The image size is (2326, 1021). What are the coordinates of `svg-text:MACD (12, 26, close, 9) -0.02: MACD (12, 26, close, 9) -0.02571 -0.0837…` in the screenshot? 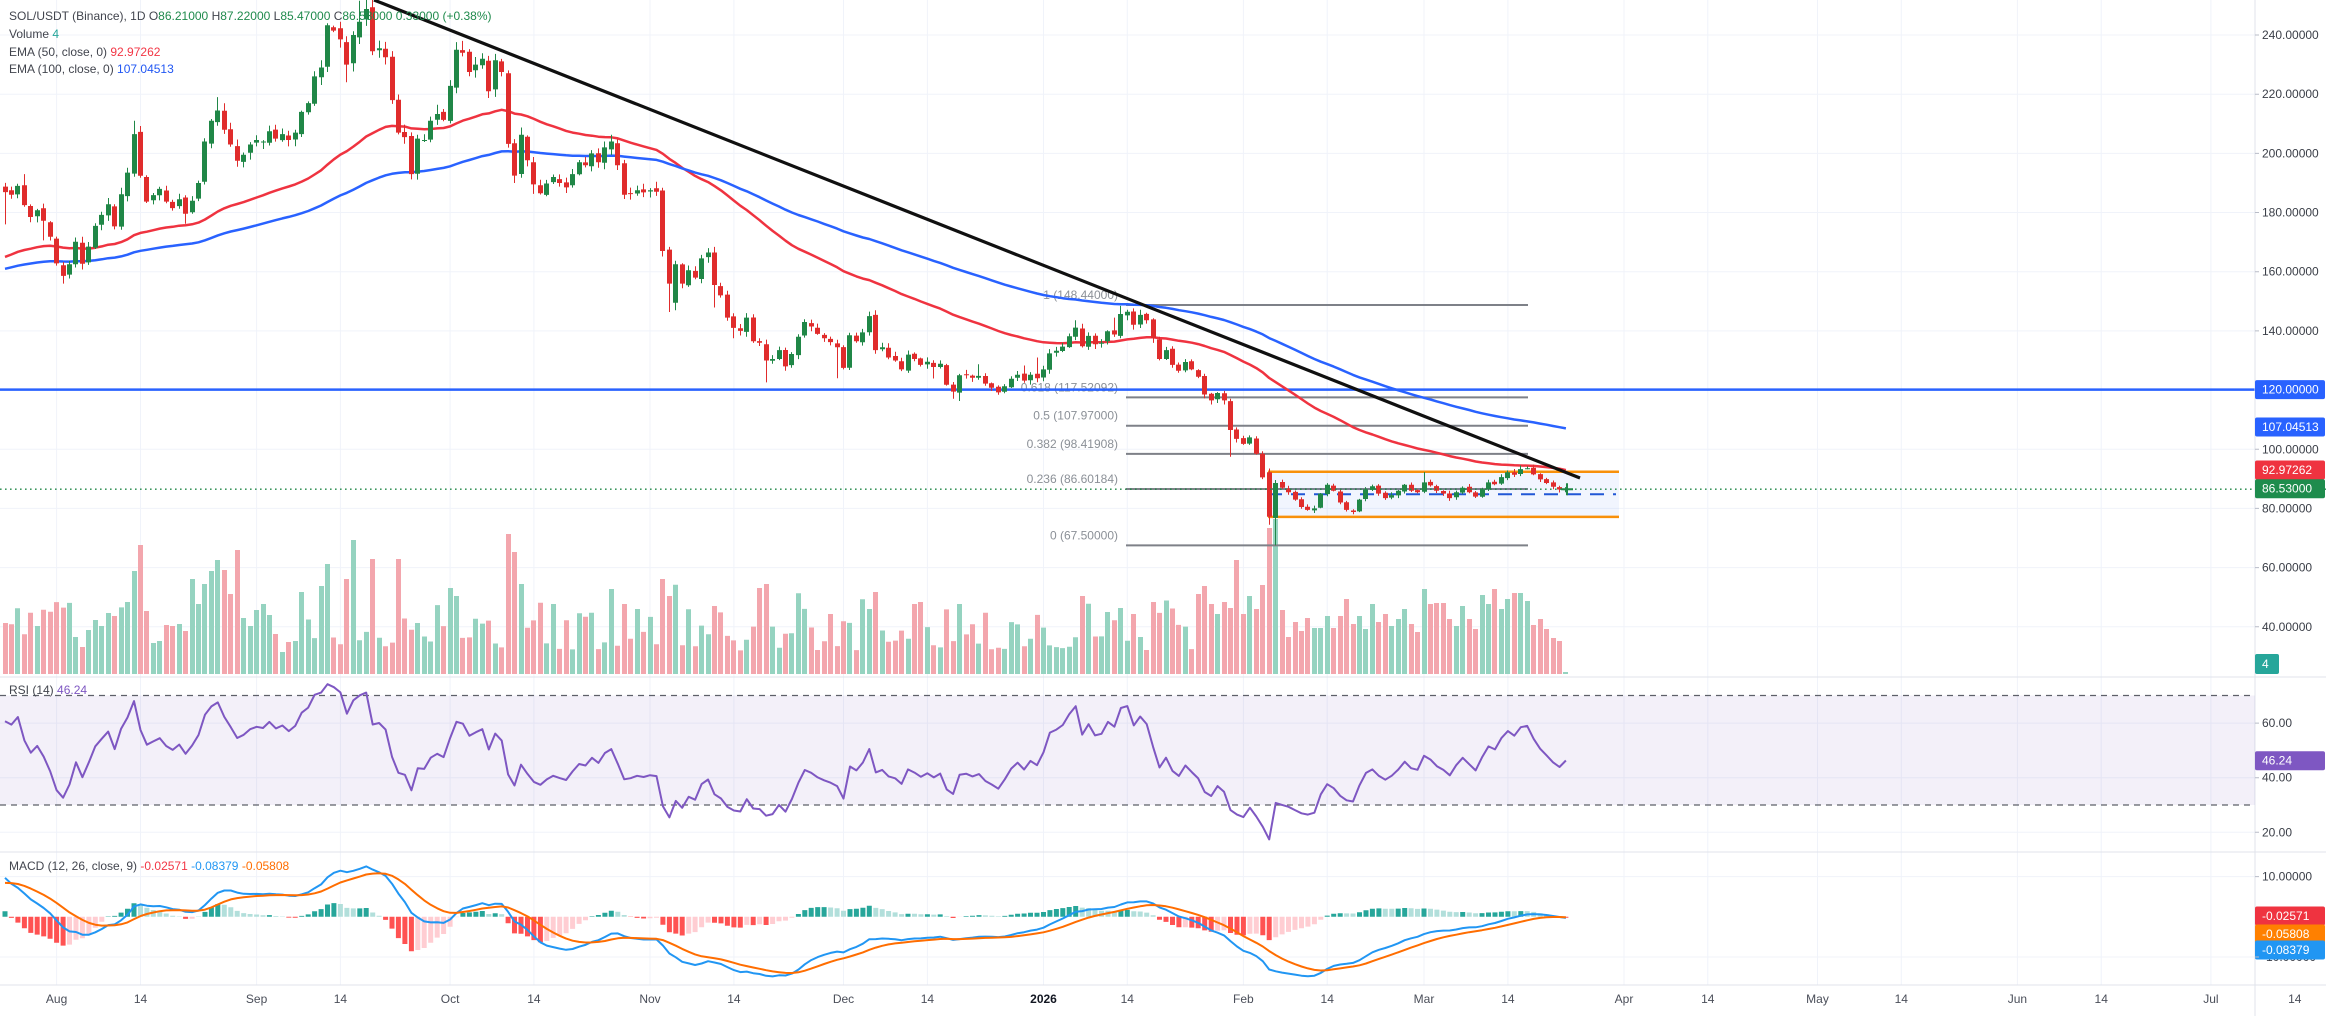 It's located at (149, 866).